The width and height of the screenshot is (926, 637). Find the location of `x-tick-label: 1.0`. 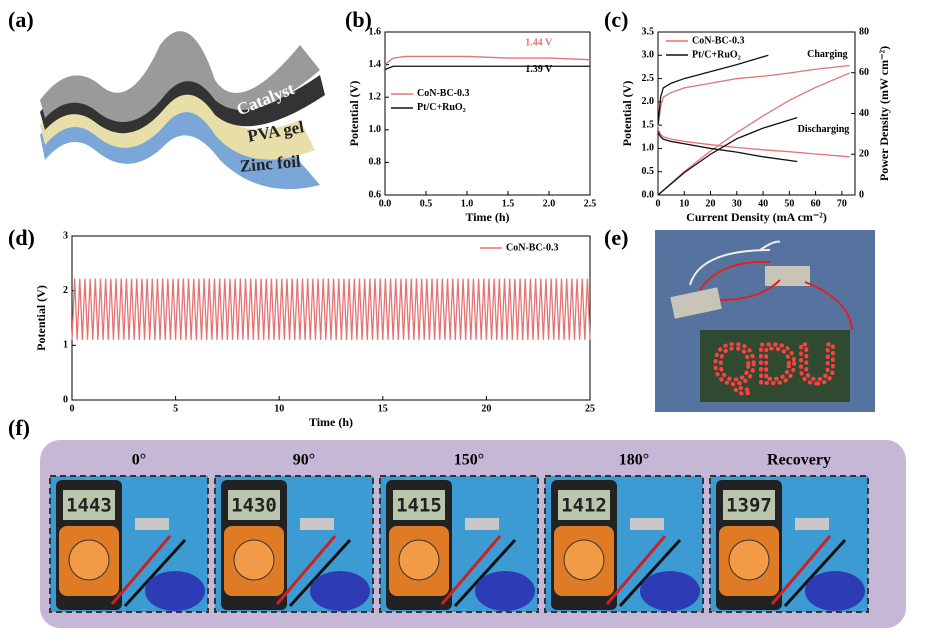

x-tick-label: 1.0 is located at coordinates (467, 203).